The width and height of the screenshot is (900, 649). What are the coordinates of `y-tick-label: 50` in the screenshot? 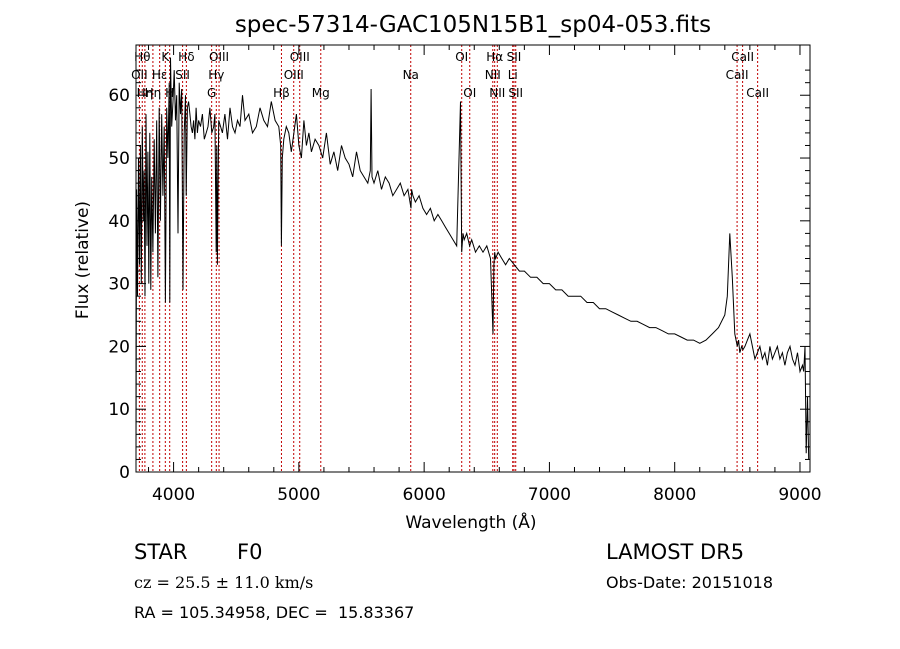 It's located at (119, 159).